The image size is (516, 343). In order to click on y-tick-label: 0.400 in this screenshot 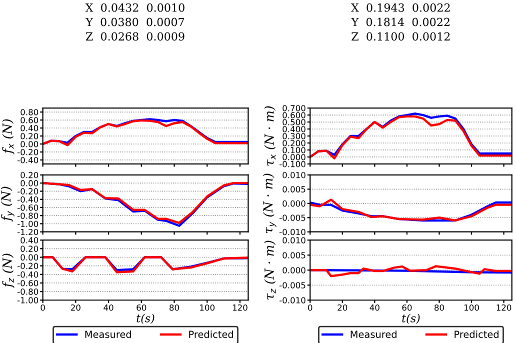, I will do `click(294, 129)`.